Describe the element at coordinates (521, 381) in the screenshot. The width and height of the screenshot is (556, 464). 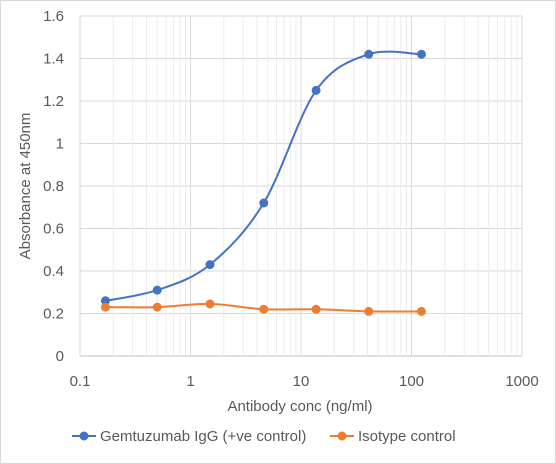
I see `x-tick-label: 1000` at that location.